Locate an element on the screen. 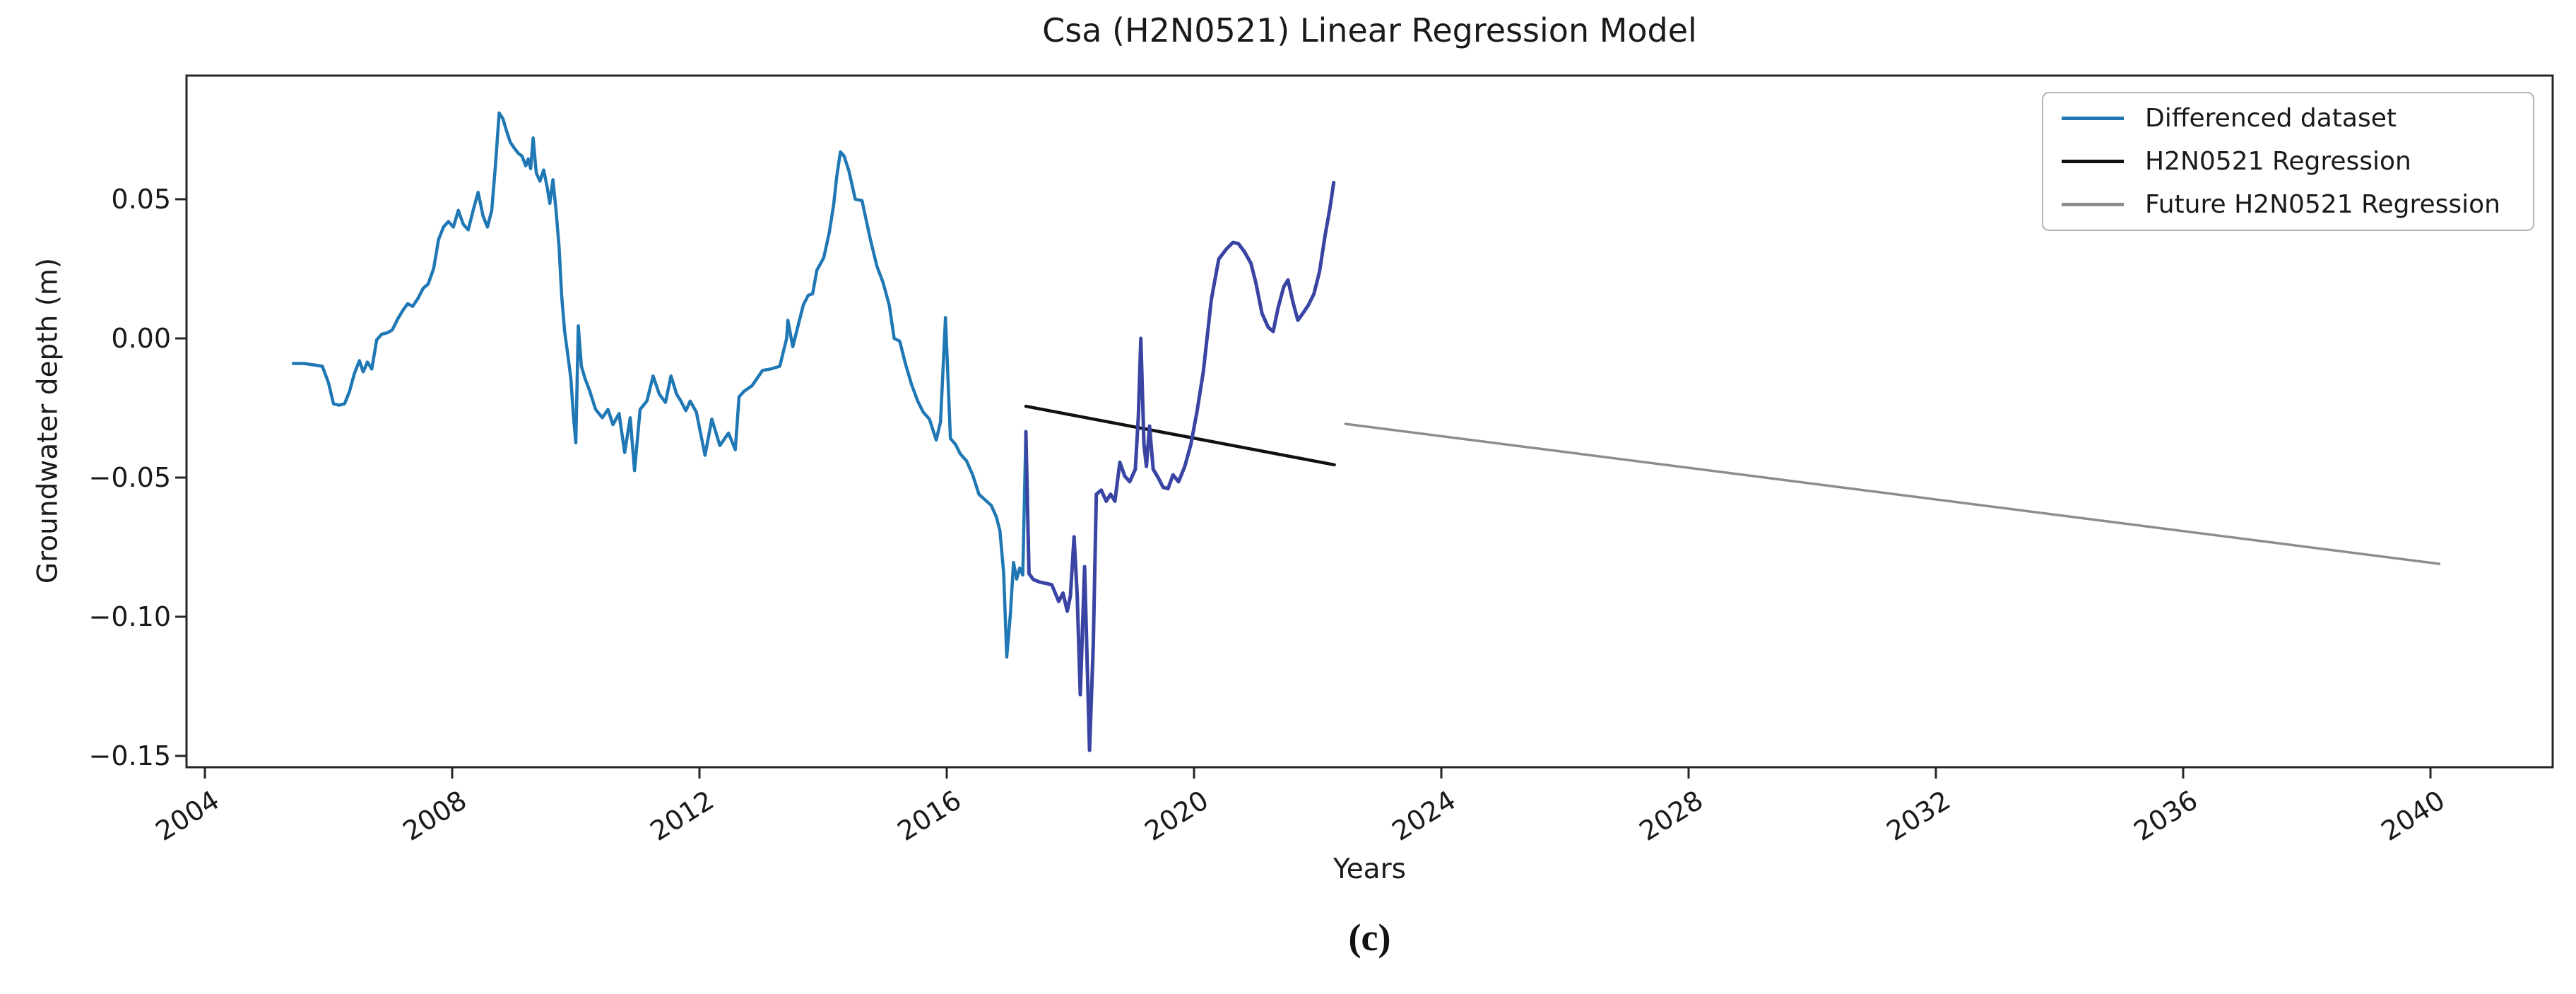 This screenshot has height=994, width=2576. subfigure-caption: (c) is located at coordinates (1369, 937).